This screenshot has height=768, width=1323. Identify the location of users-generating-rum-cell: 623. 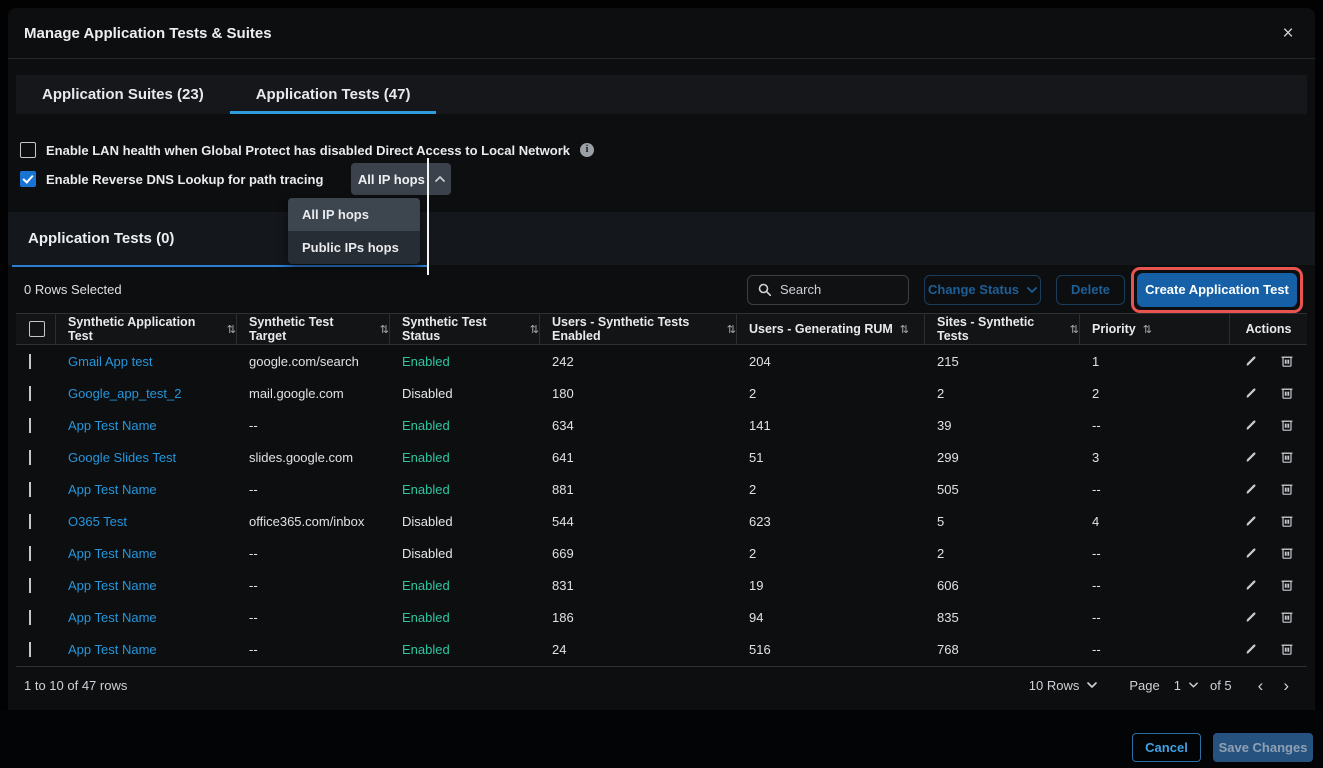
(760, 521).